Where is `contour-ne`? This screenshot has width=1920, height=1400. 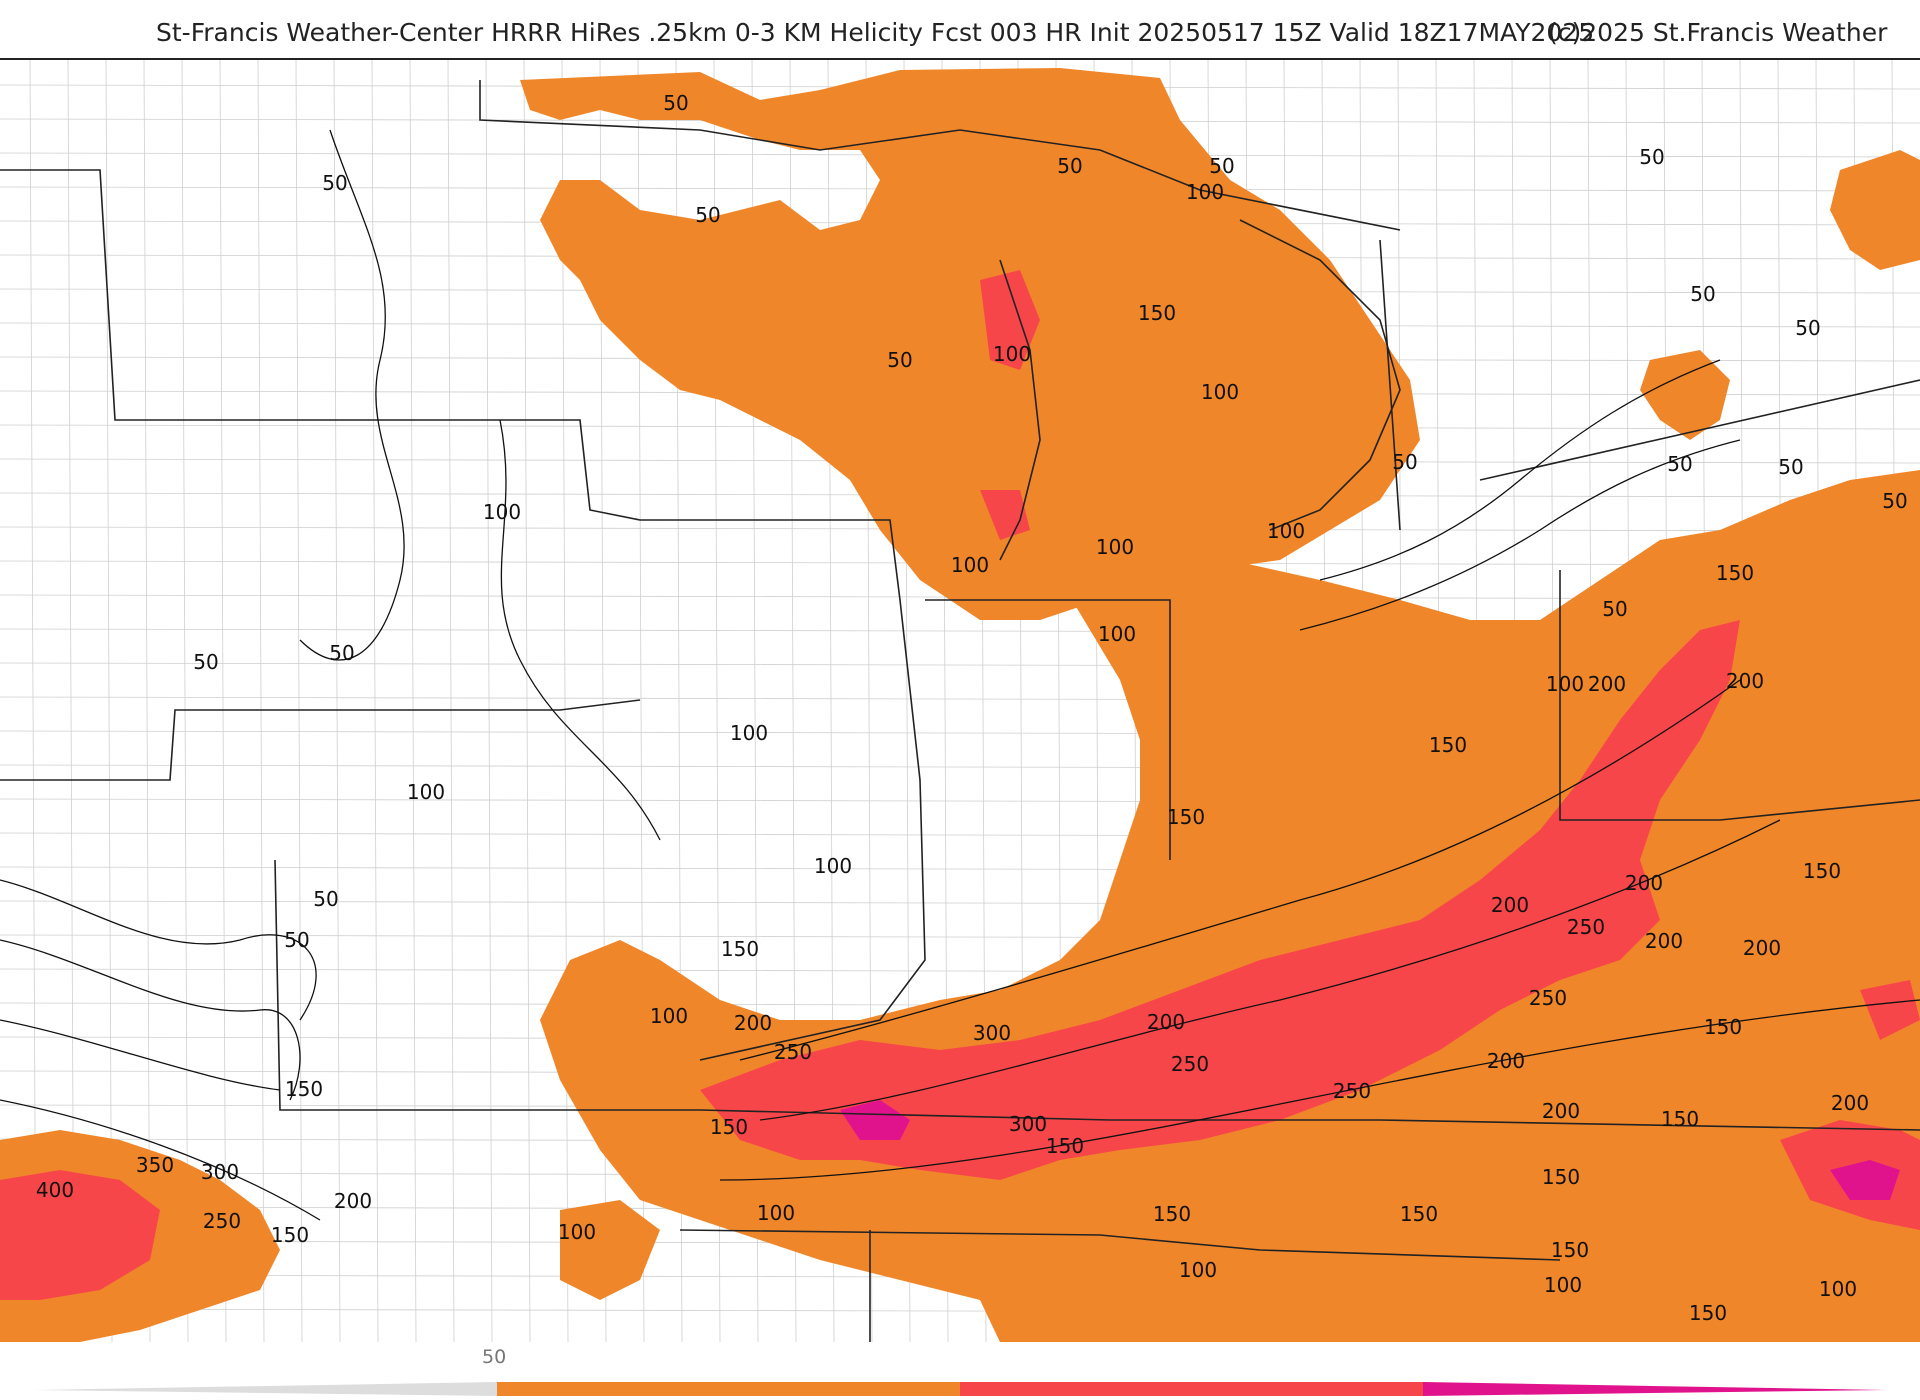 contour-ne is located at coordinates (1520, 470).